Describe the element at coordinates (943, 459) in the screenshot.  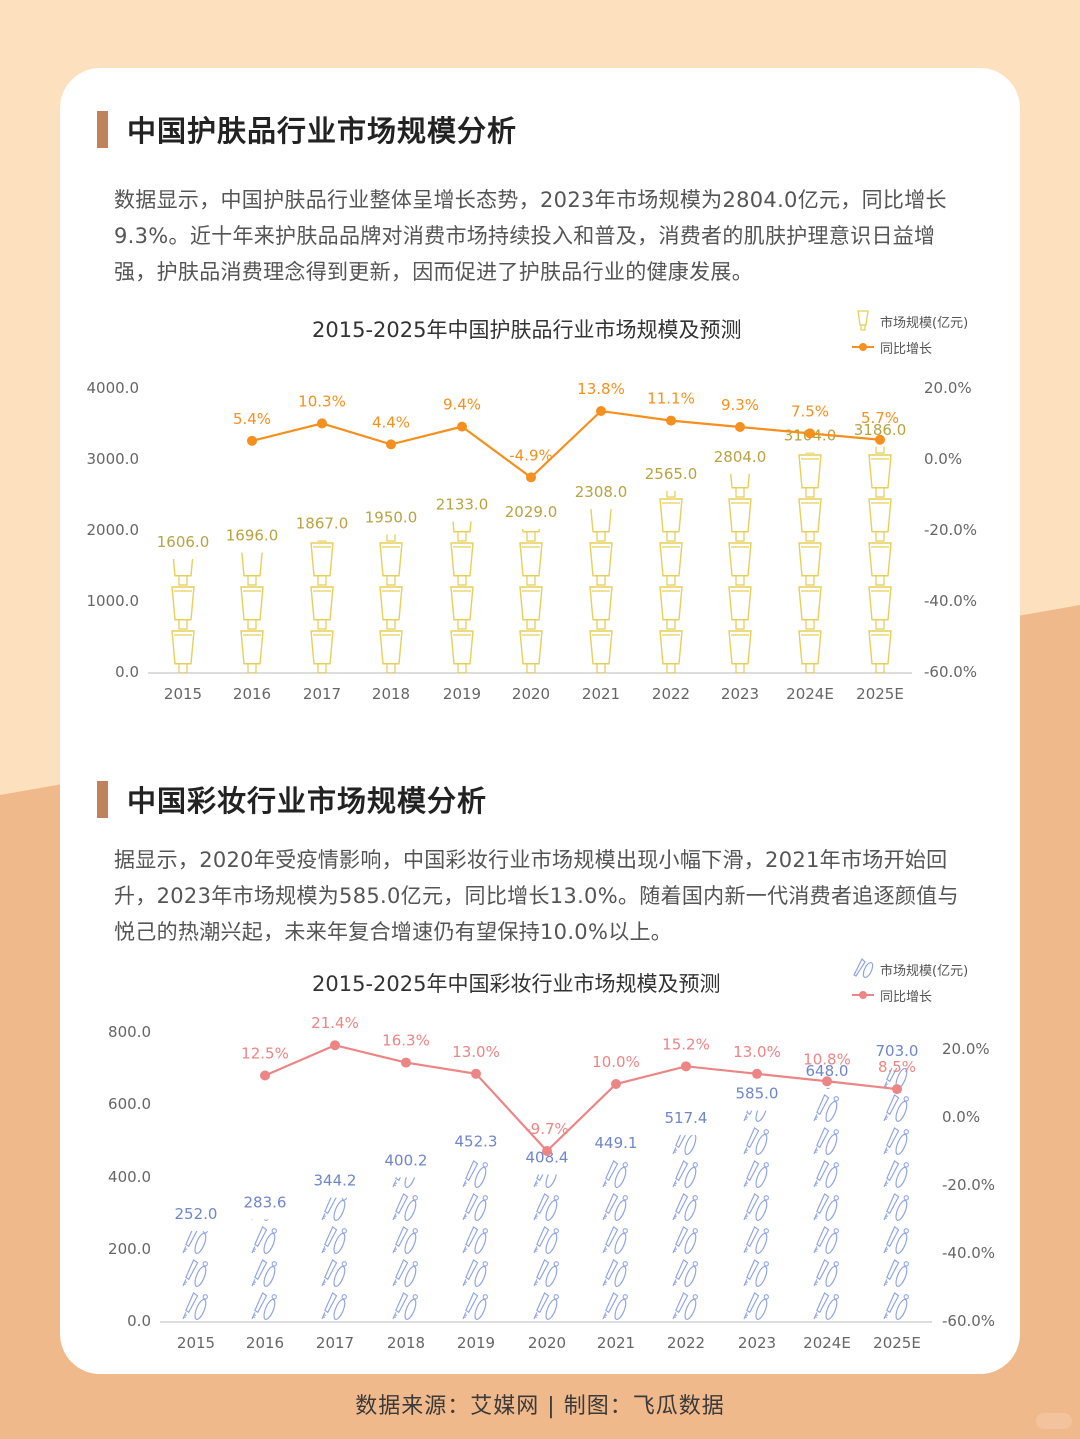
I see `y-right-tick: 0.0%` at that location.